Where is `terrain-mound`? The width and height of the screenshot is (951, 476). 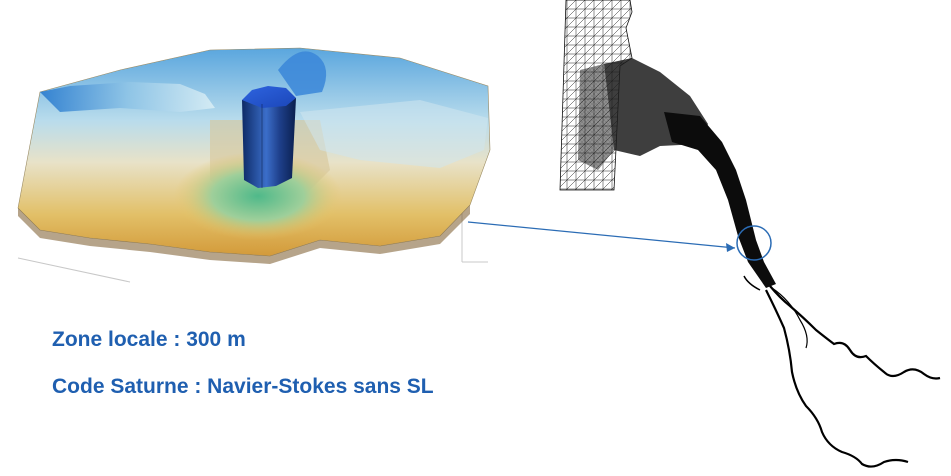
terrain-mound is located at coordinates (302, 73).